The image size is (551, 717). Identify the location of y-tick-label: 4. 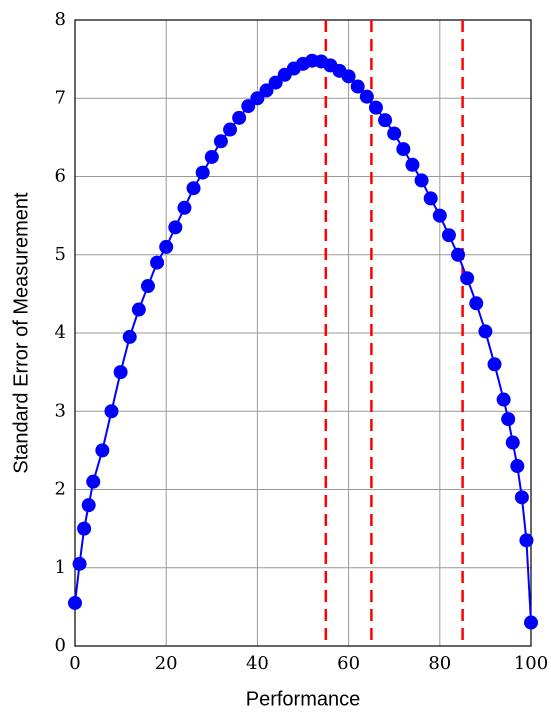
(60, 332).